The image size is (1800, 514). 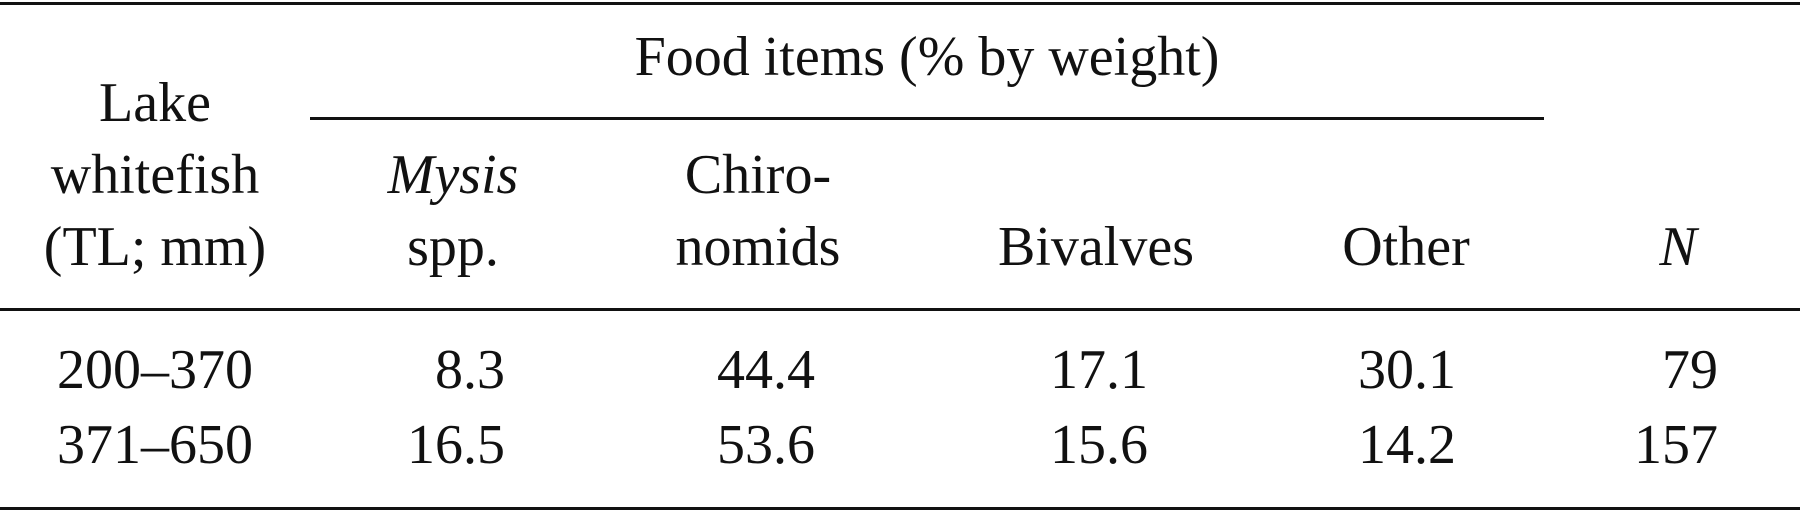 What do you see at coordinates (1099, 445) in the screenshot?
I see `cell: 15.6` at bounding box center [1099, 445].